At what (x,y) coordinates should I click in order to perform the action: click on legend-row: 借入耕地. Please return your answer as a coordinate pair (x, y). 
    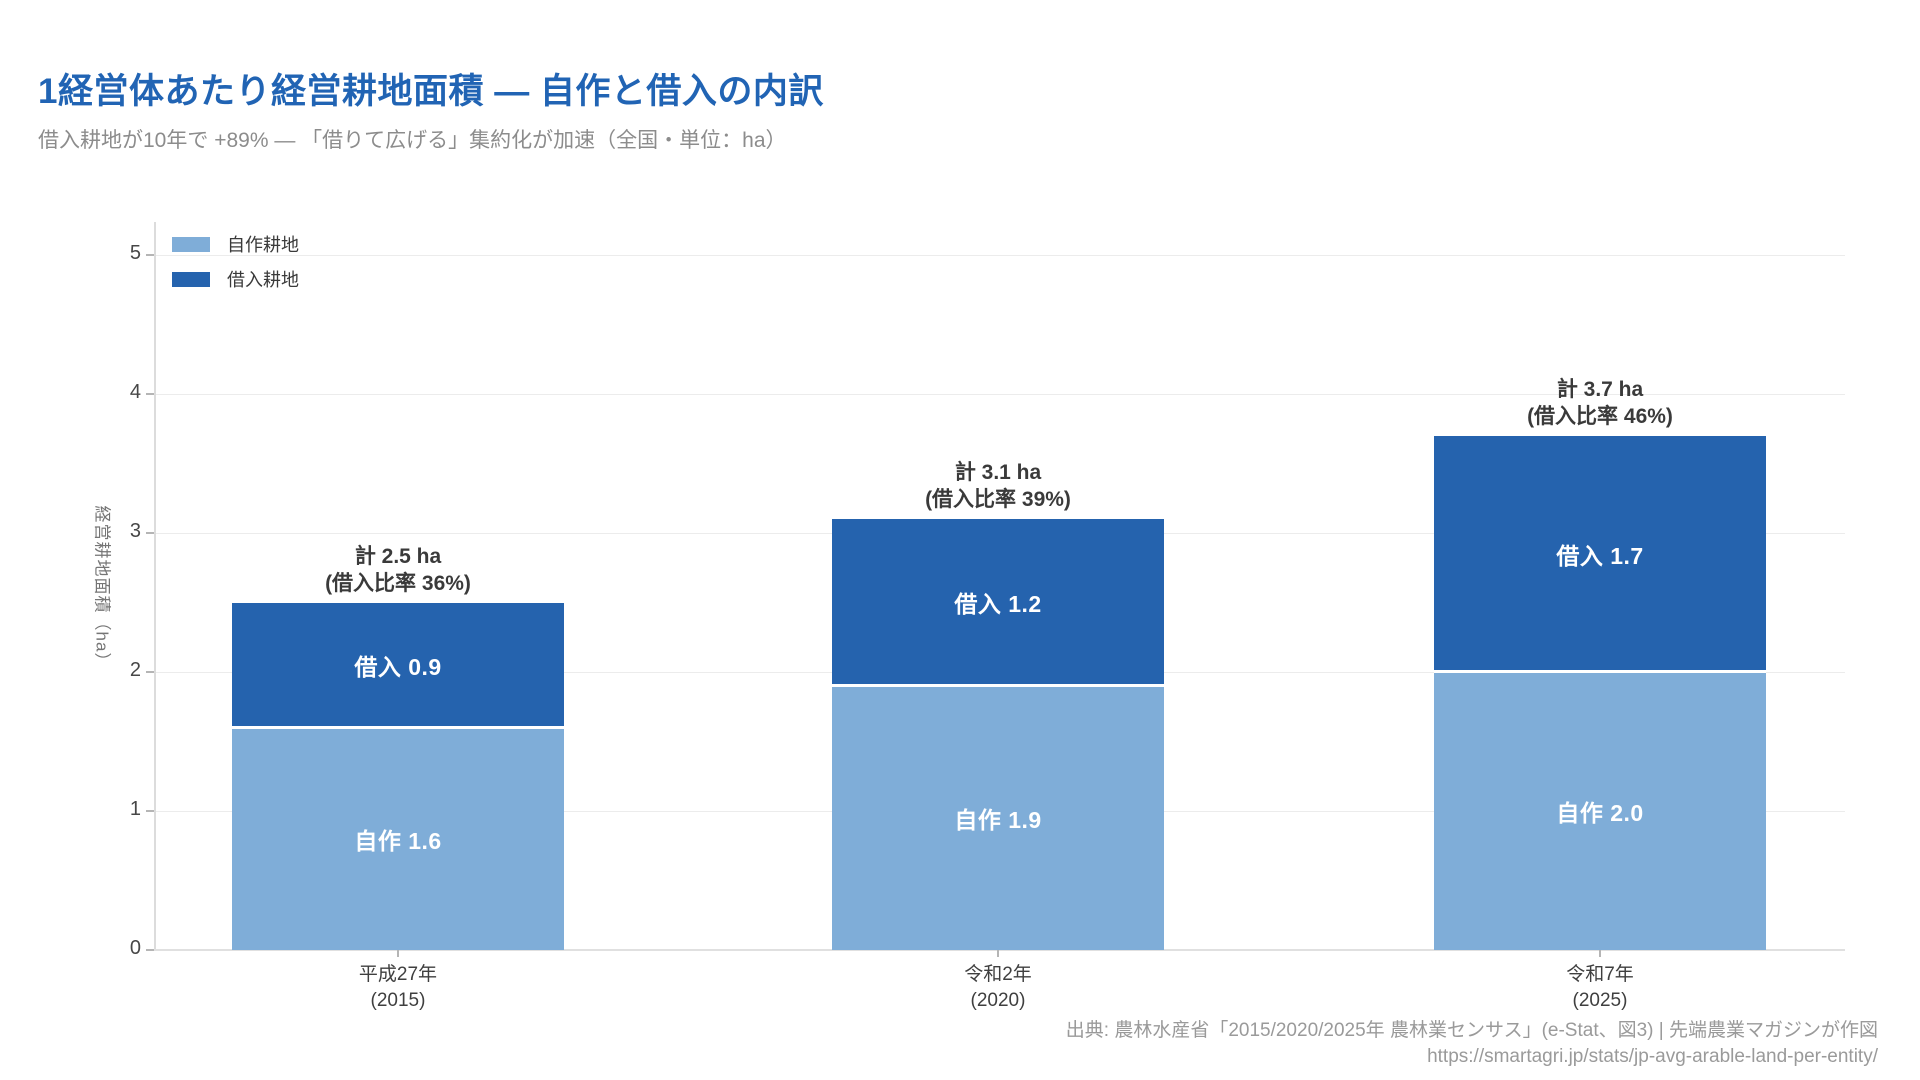
    Looking at the image, I should click on (235, 279).